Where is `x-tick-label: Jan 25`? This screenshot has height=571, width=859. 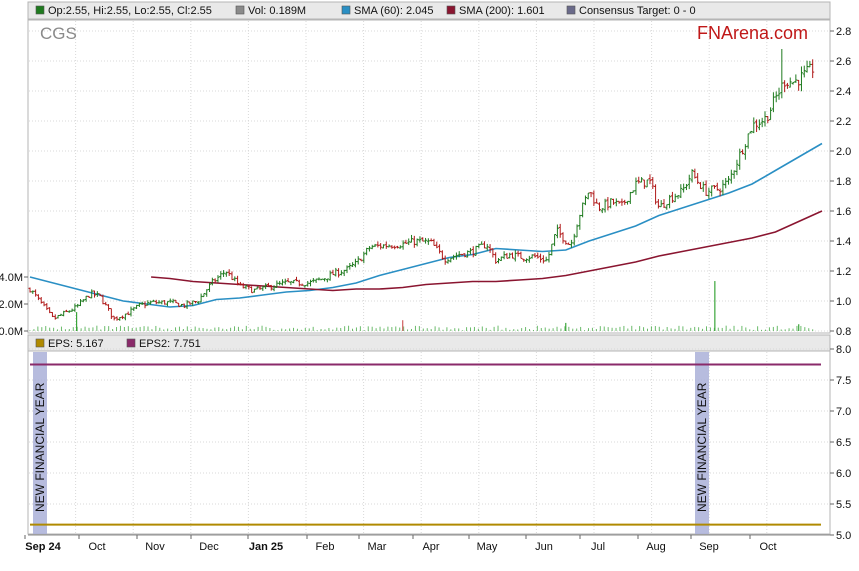 x-tick-label: Jan 25 is located at coordinates (266, 547).